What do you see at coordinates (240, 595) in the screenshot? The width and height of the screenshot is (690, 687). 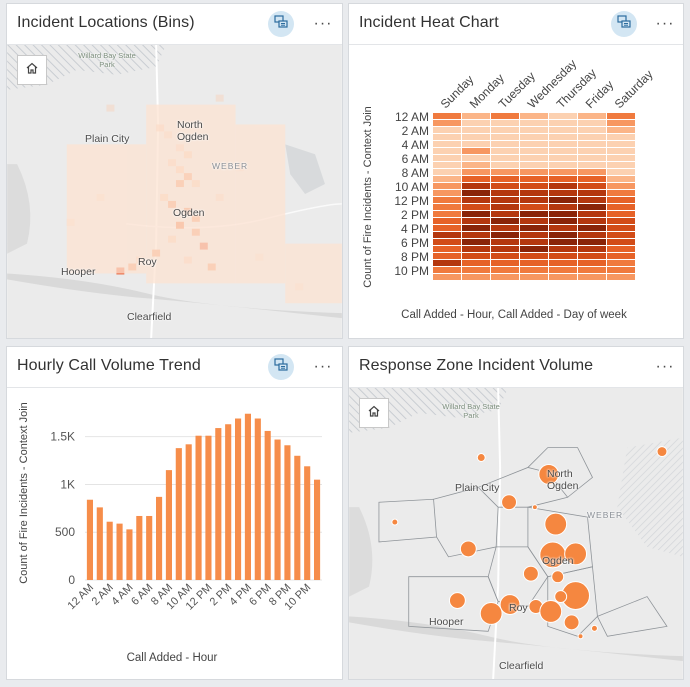 I see `trend-x-tick-label: 4 PM` at bounding box center [240, 595].